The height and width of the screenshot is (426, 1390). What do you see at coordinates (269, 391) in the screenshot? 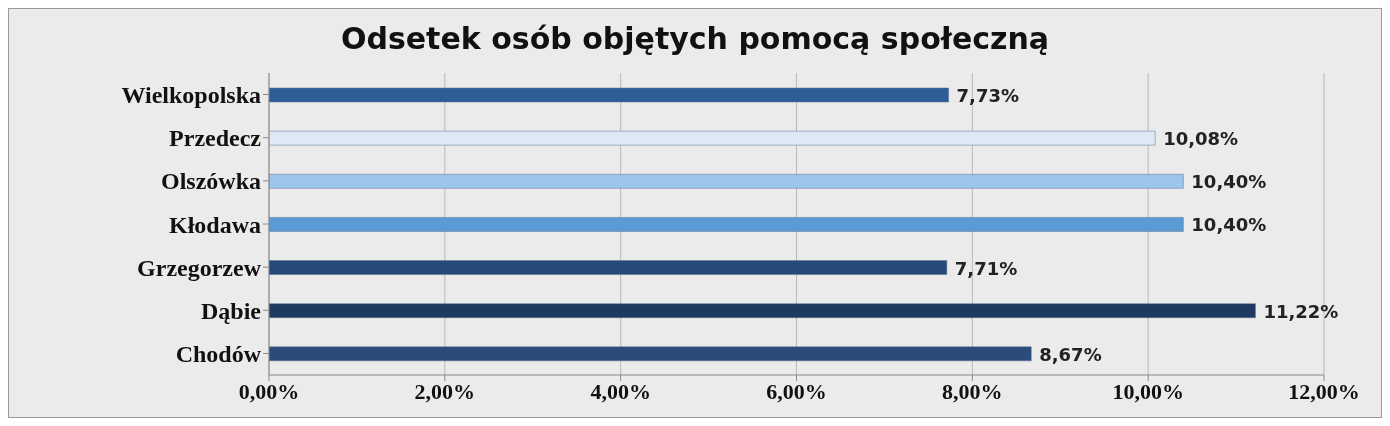
I see `x-tick-label: 0,00%` at bounding box center [269, 391].